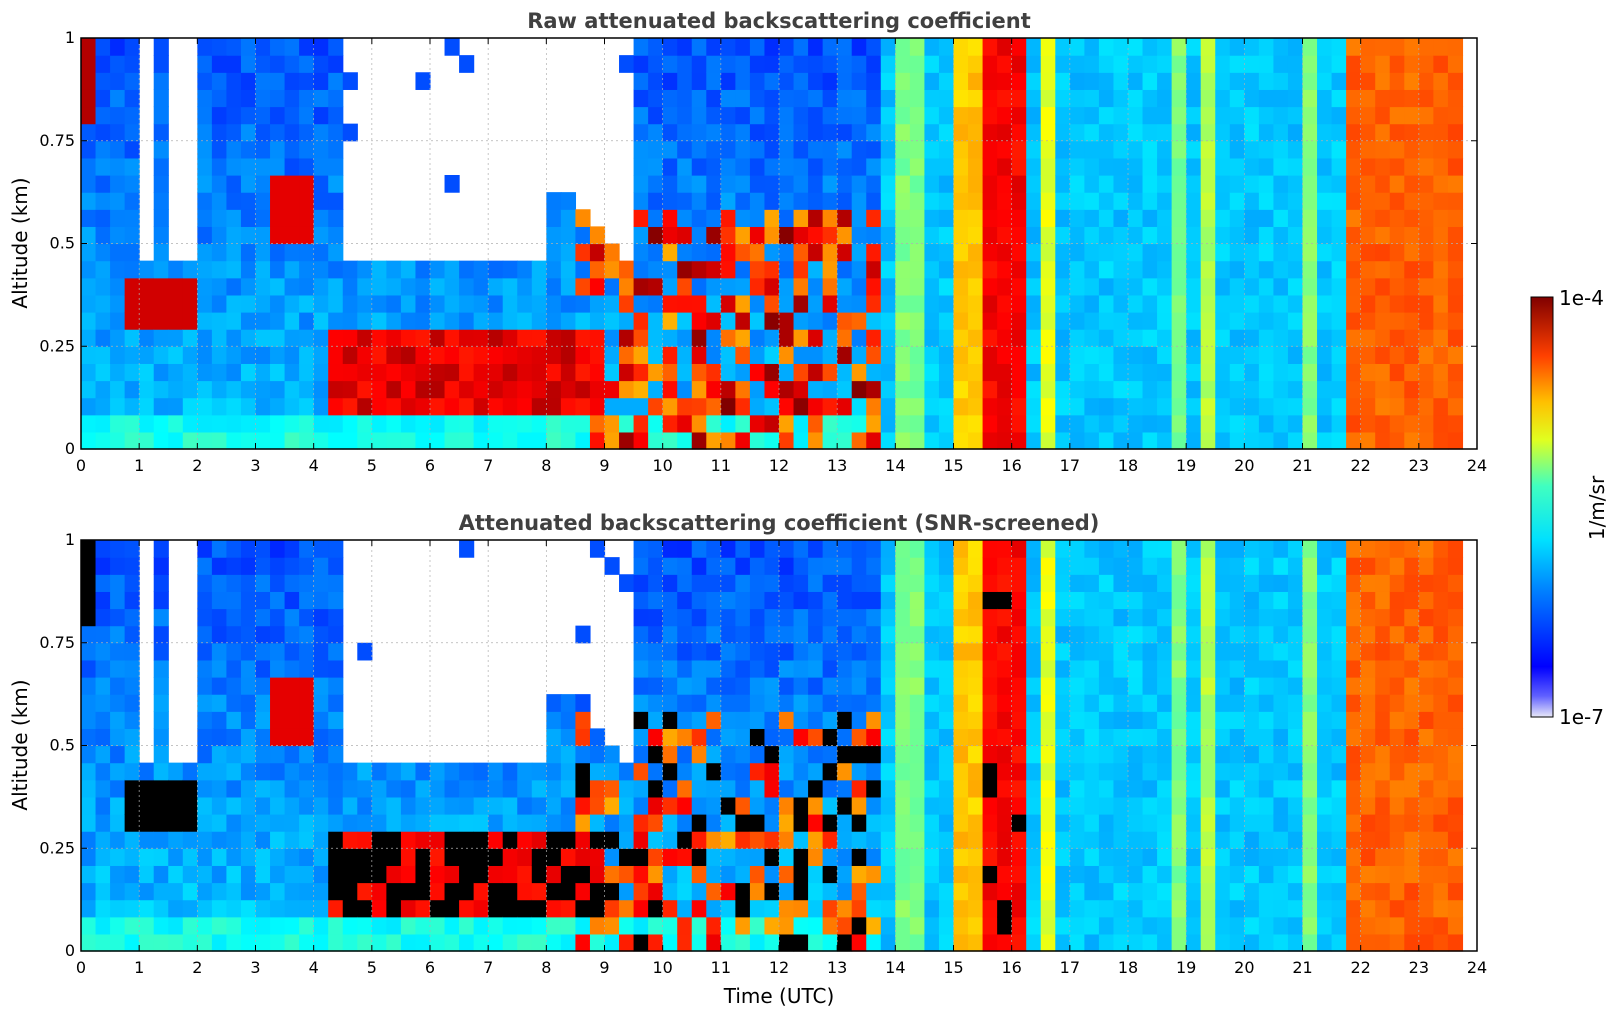 Image resolution: width=1621 pixels, height=1020 pixels. I want to click on y-tick-label: 0.5, so click(62, 745).